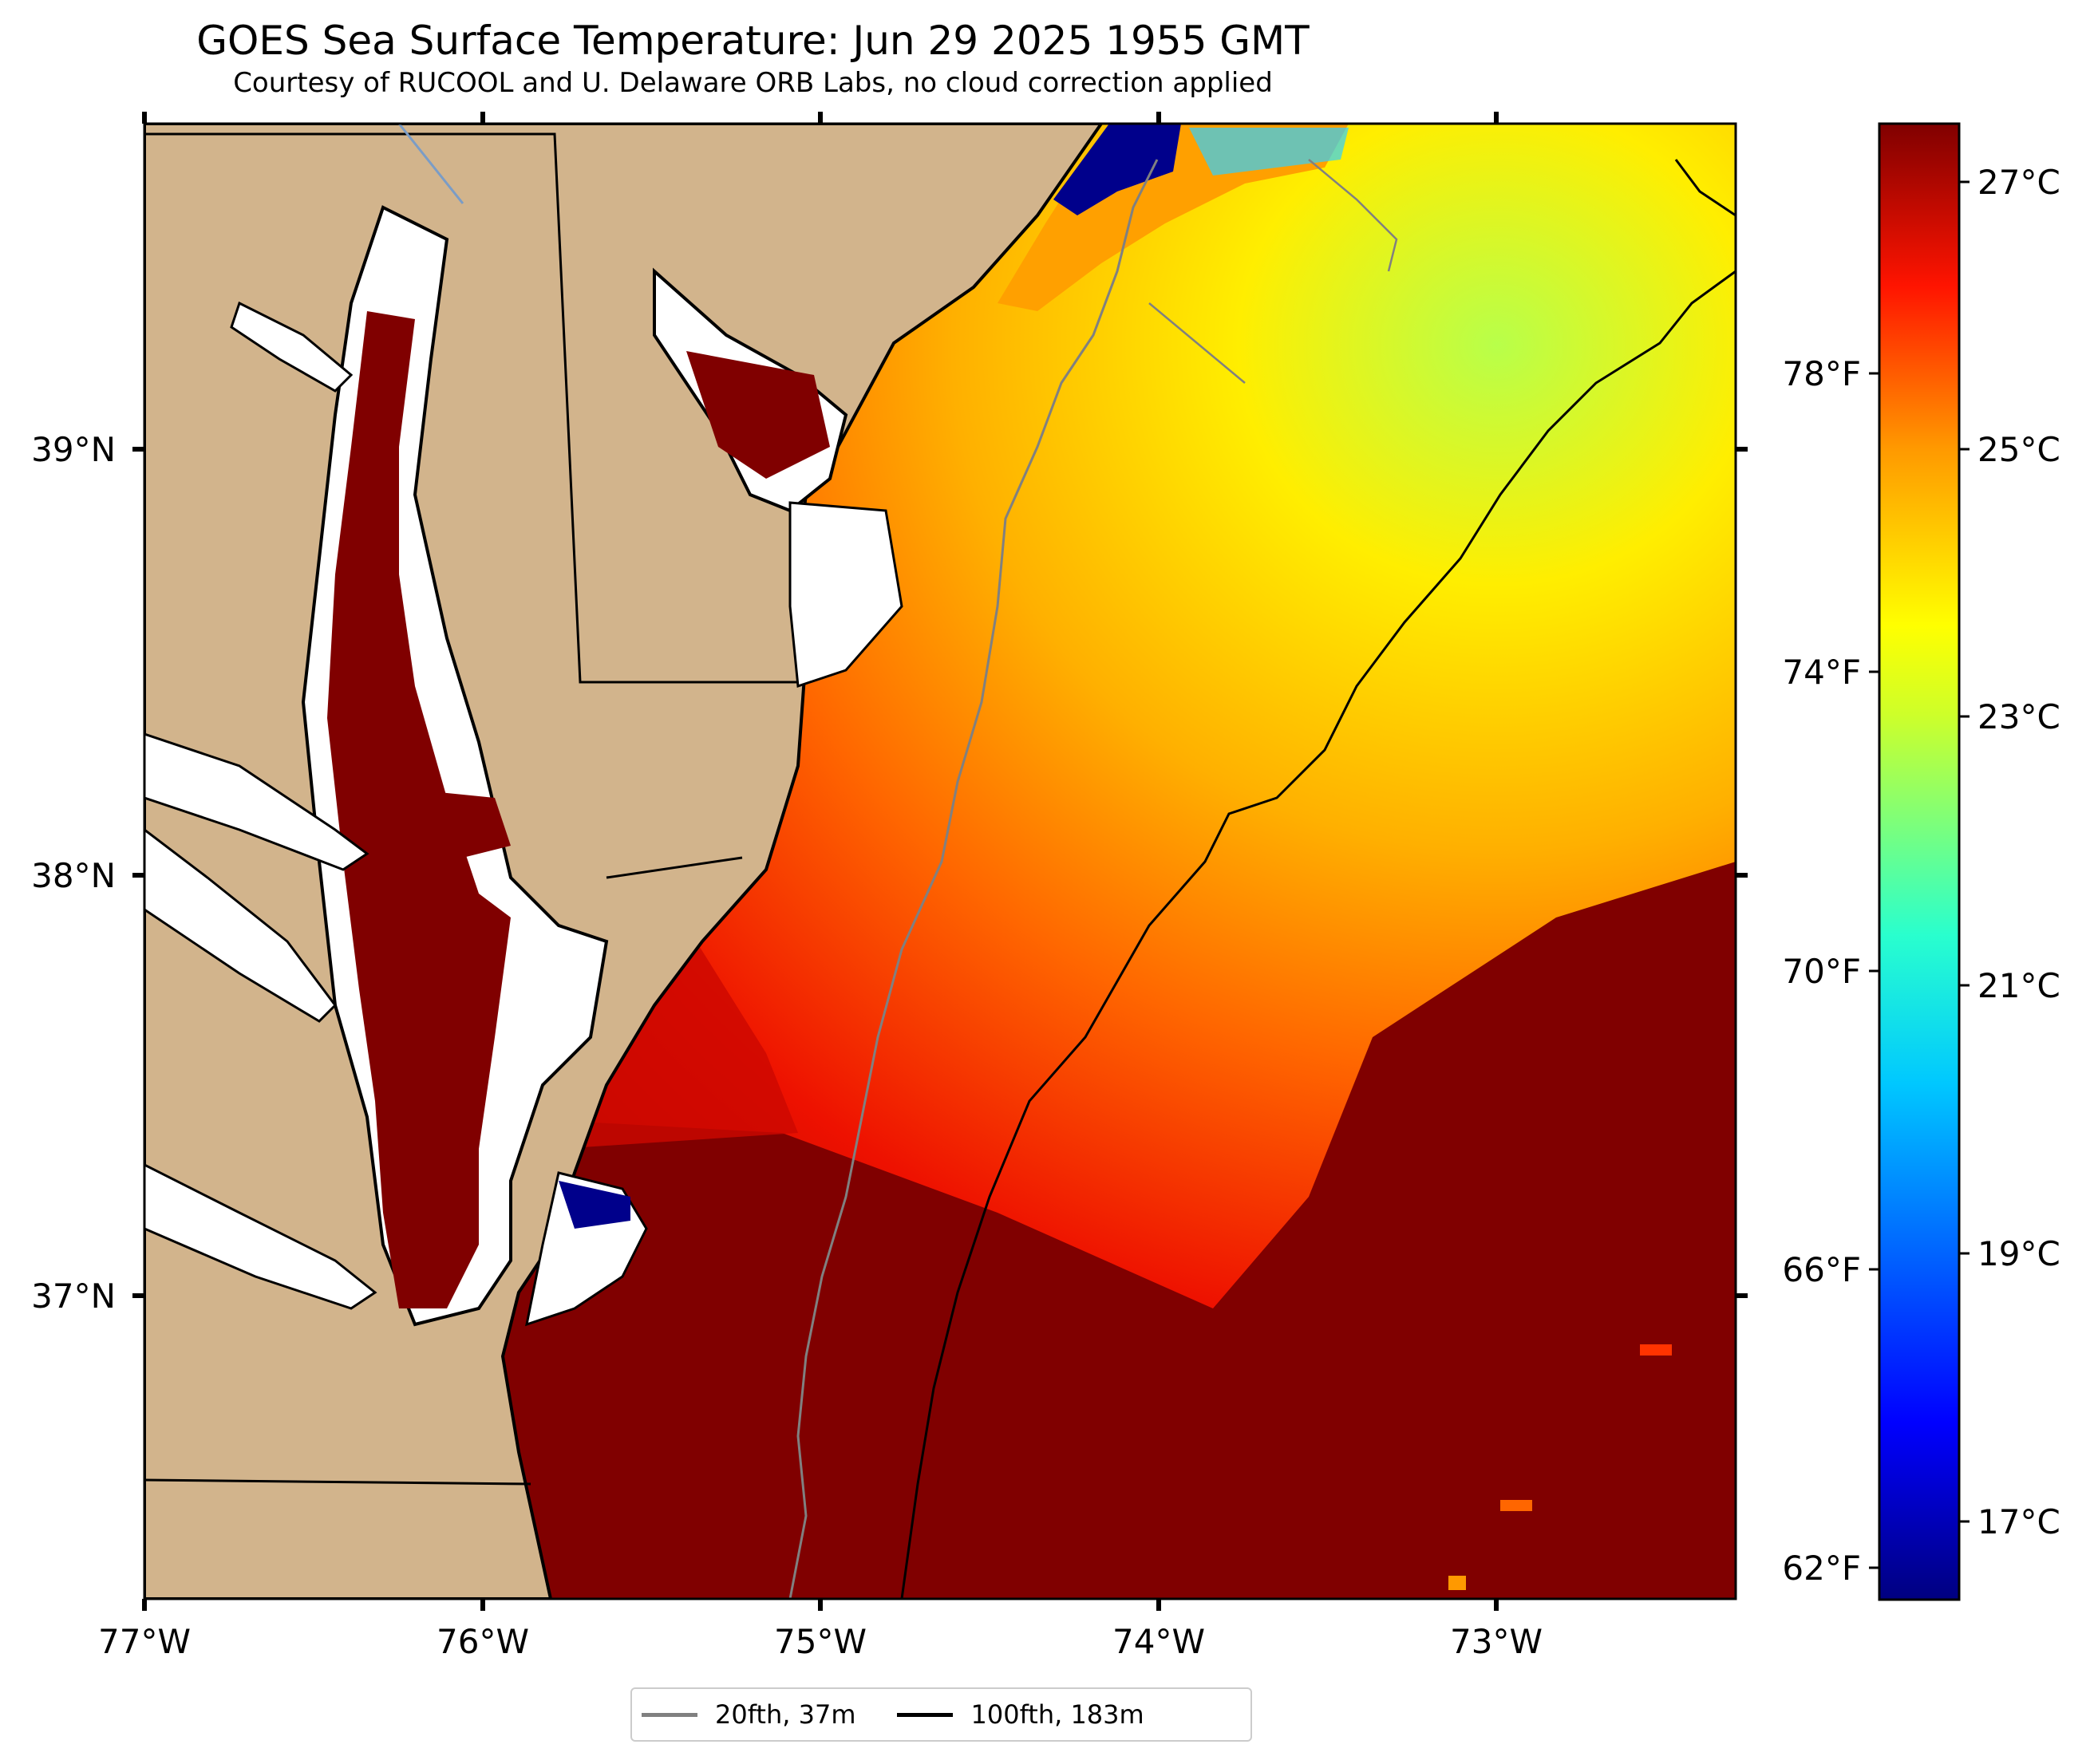  Describe the element at coordinates (1821, 1568) in the screenshot. I see `colorbar-fahrenheit-label: 62°F` at that location.